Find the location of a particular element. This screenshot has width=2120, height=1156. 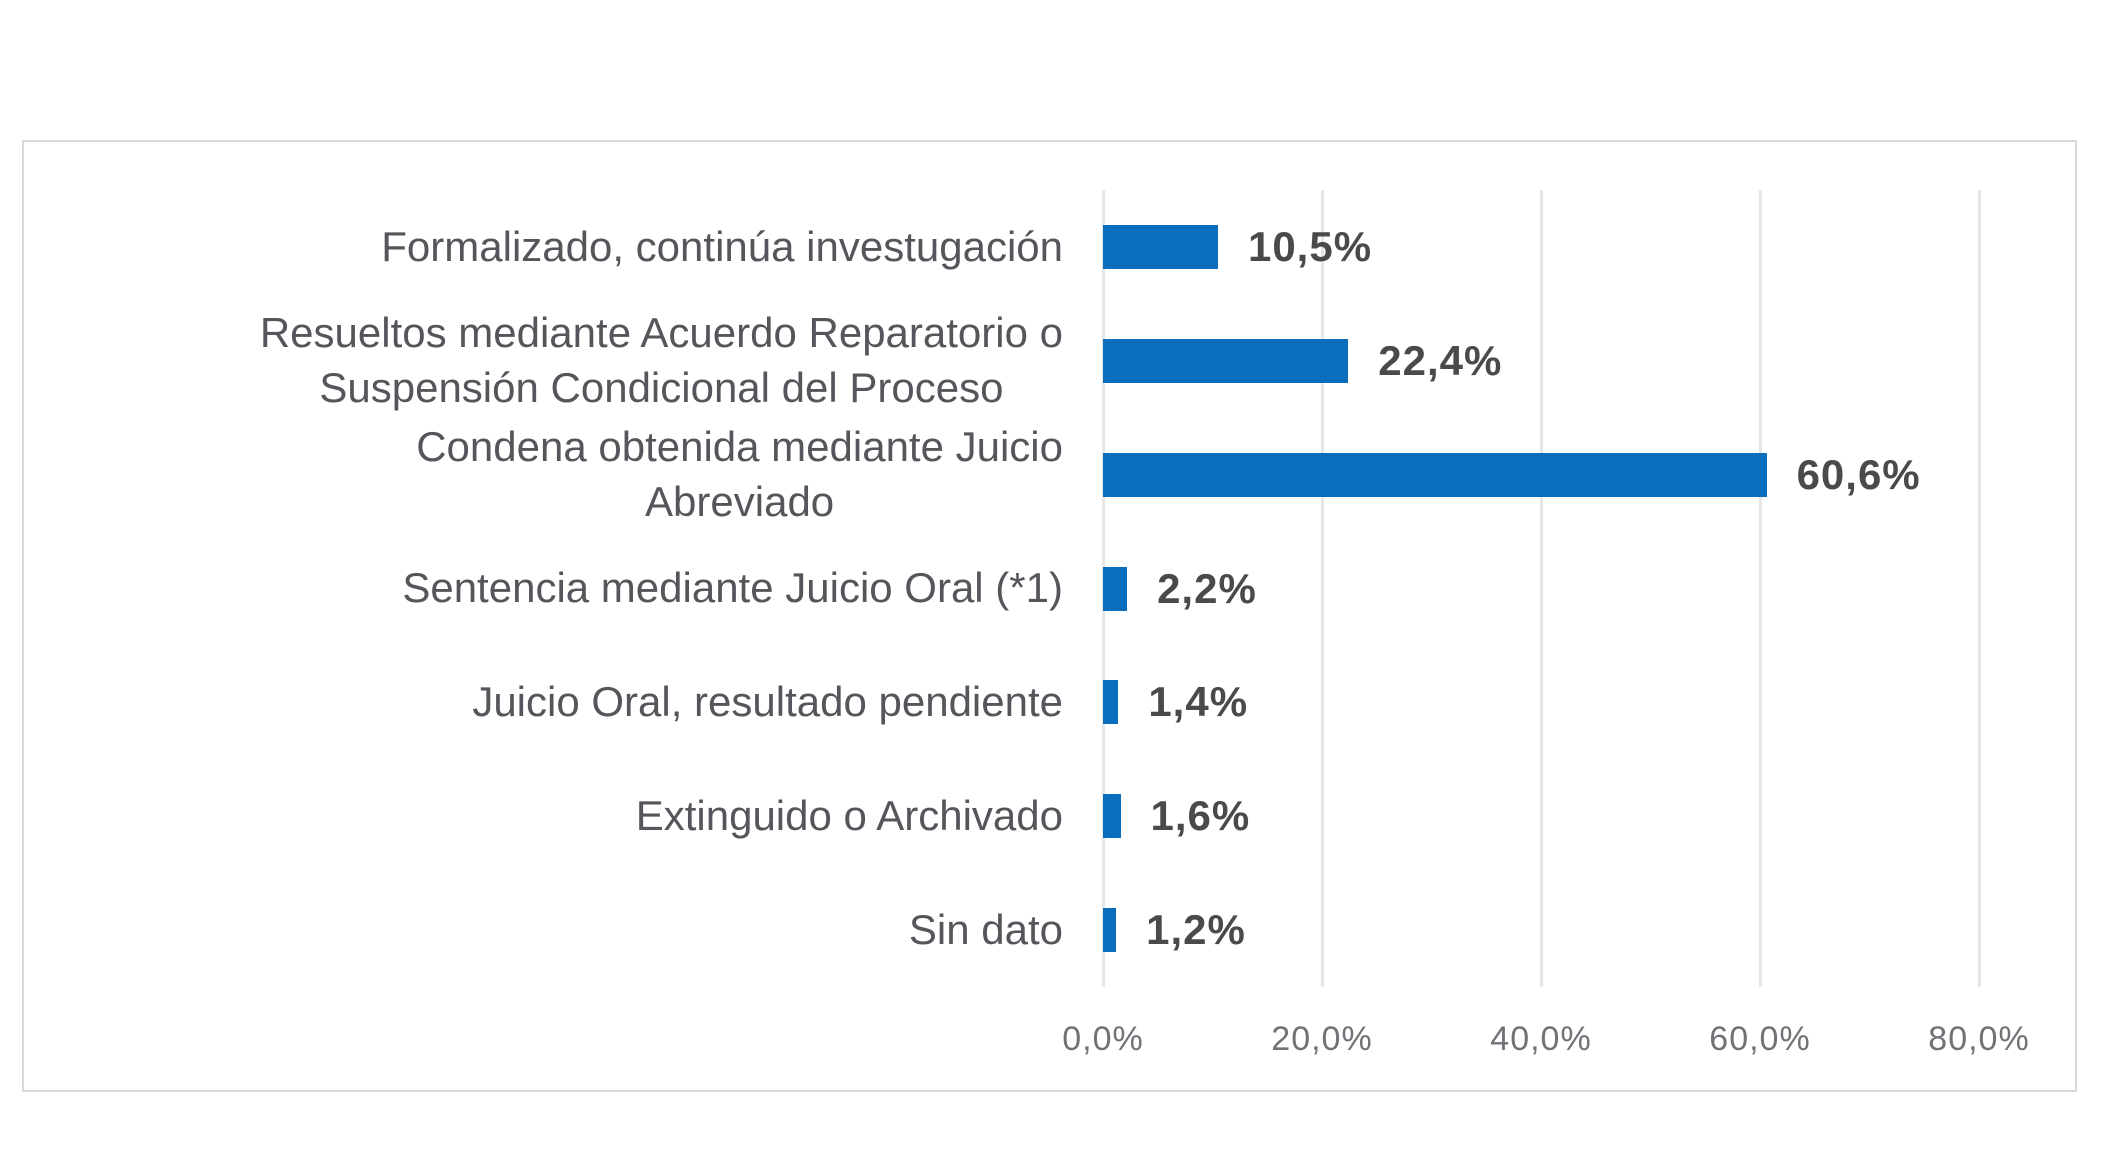

category-label-line: Sentencia mediante Juicio Oral (*1) is located at coordinates (732, 588).